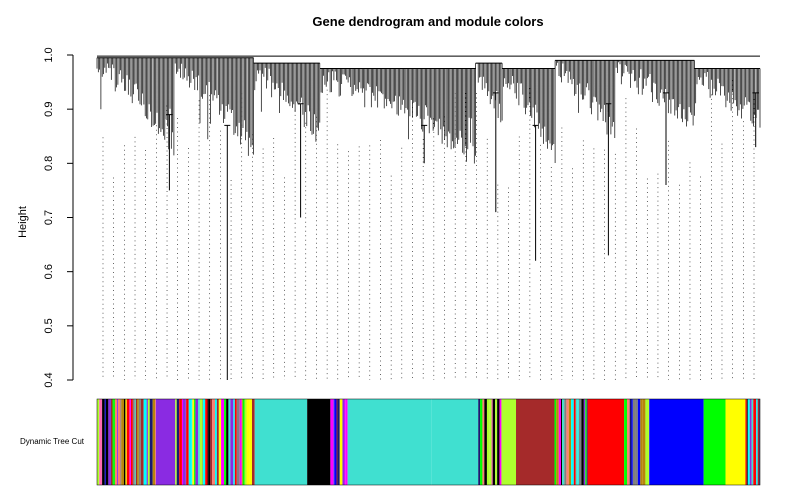 This screenshot has height=500, width=800. What do you see at coordinates (428, 62) in the screenshot?
I see `dendrogram-merge-lines` at bounding box center [428, 62].